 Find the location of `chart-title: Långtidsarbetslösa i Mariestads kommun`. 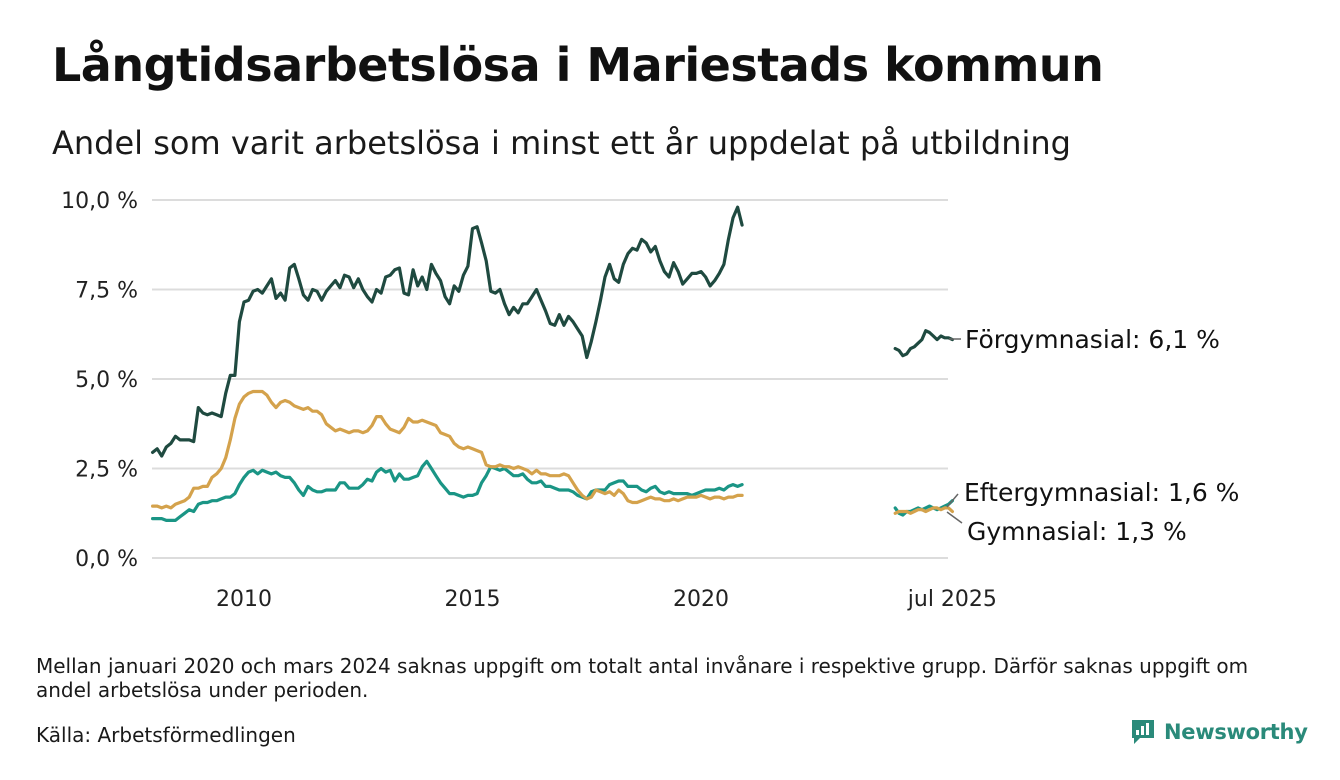

chart-title: Långtidsarbetslösa i Mariestads kommun is located at coordinates (578, 65).